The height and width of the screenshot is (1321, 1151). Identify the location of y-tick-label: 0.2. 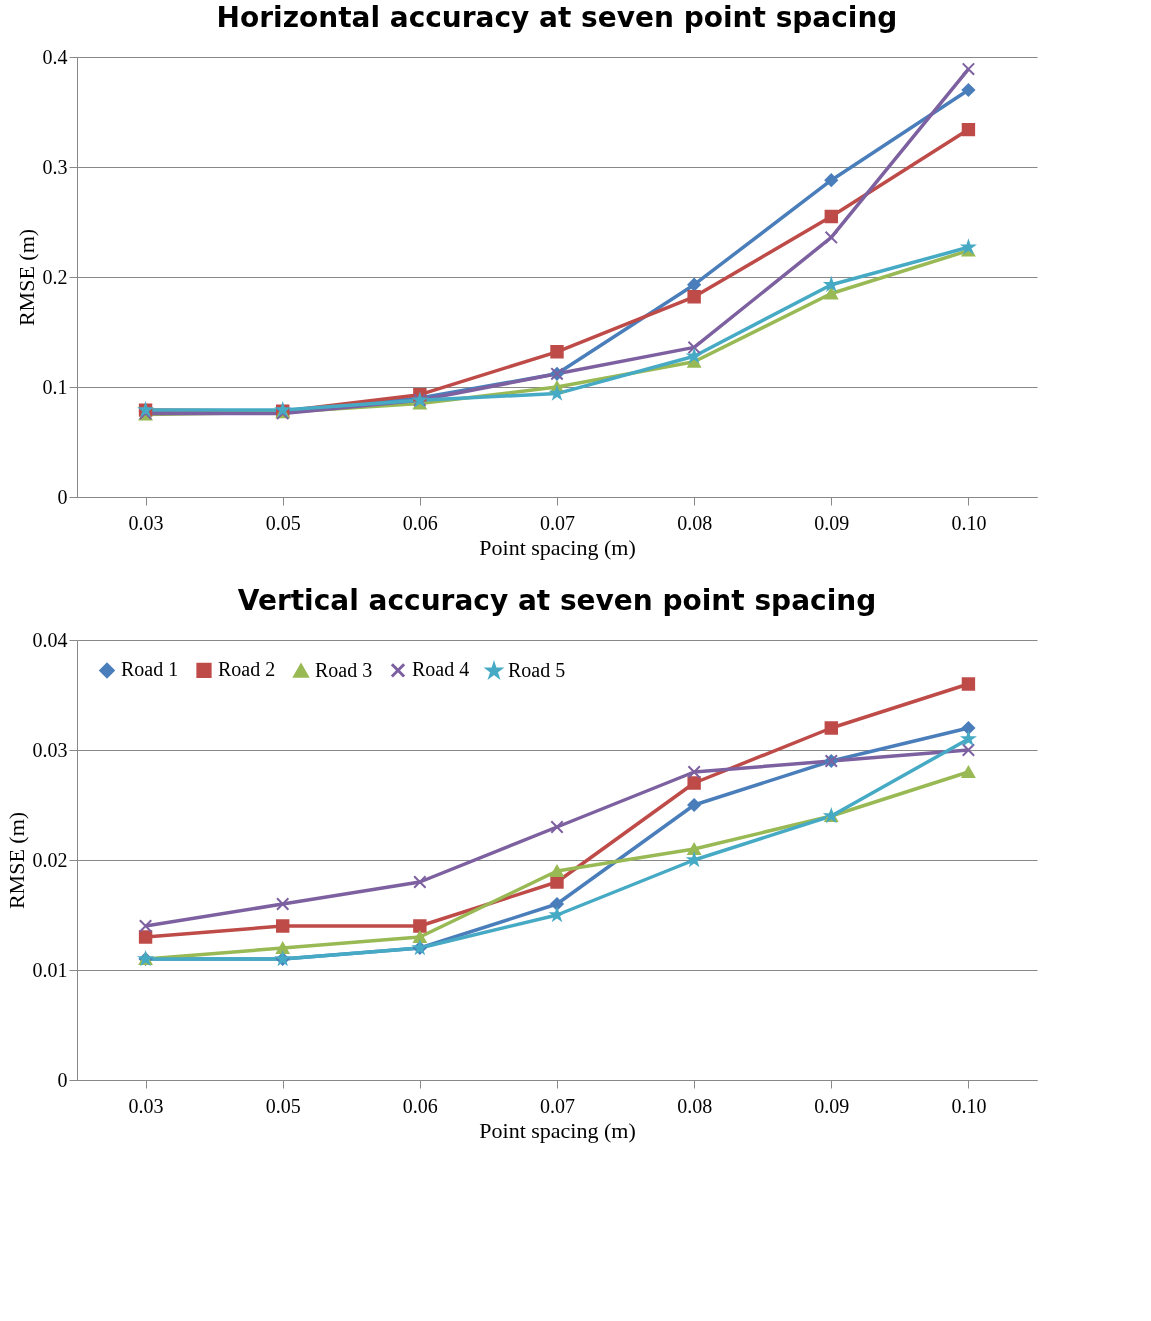
(55, 276).